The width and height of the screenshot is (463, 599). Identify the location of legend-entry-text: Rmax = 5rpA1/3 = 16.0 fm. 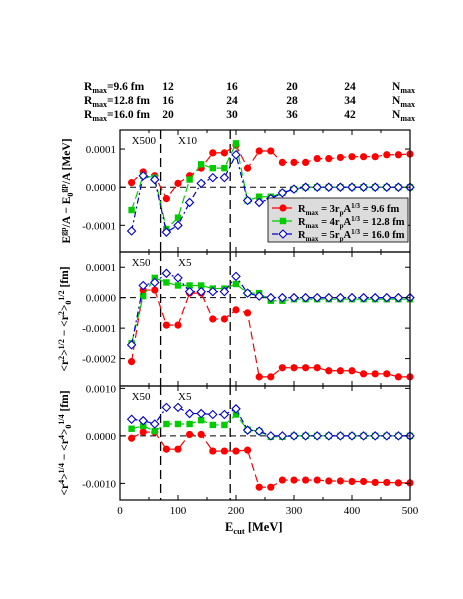
(351, 235).